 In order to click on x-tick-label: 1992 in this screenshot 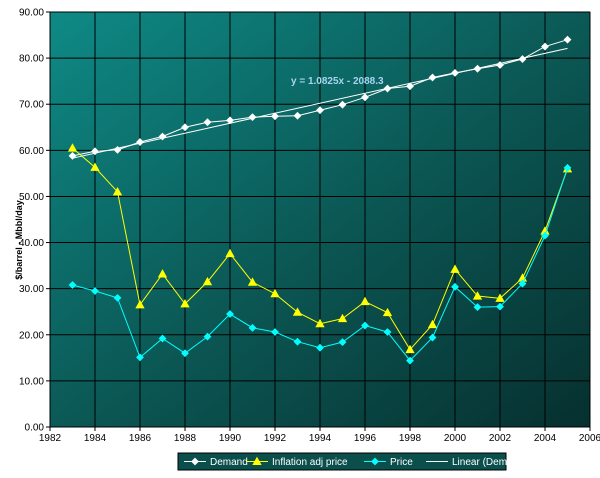, I will do `click(275, 438)`.